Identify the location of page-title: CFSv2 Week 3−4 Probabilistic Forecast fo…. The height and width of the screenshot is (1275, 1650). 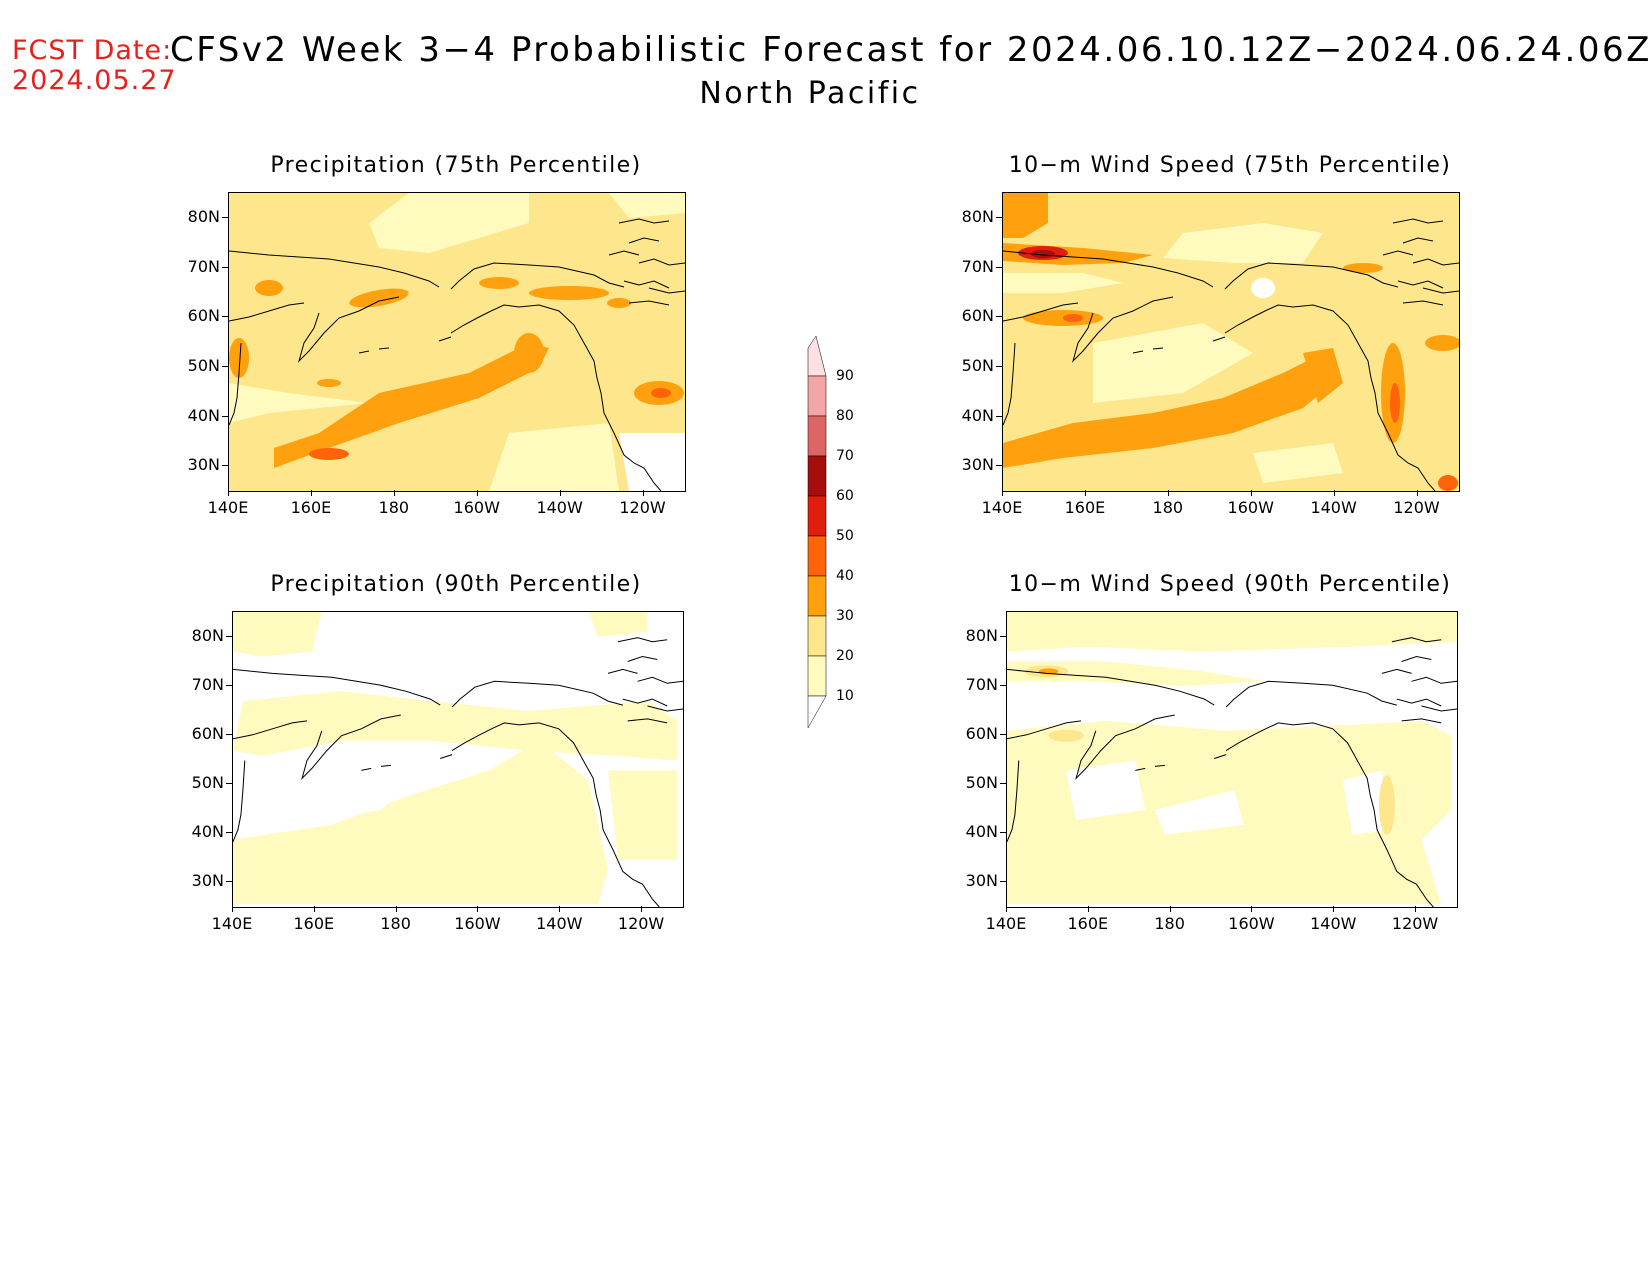
(910, 50).